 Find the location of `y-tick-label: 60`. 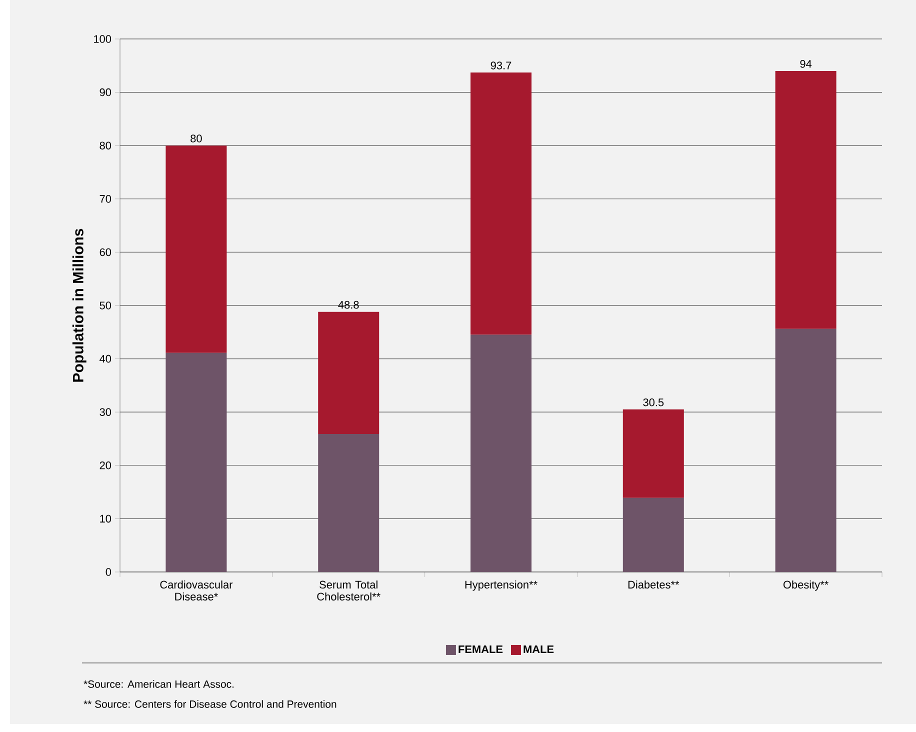

y-tick-label: 60 is located at coordinates (106, 252).